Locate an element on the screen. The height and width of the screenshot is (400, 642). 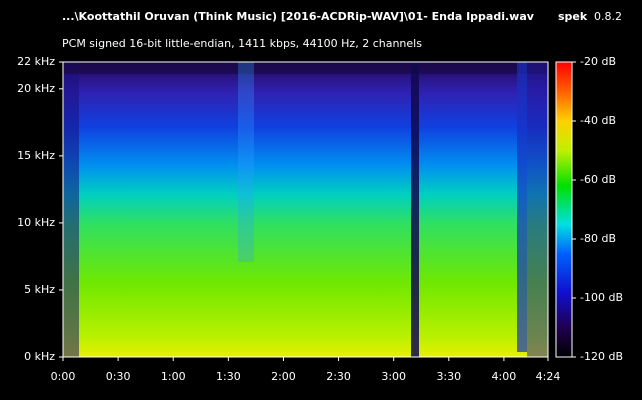
x-tick-label: 1:00 is located at coordinates (173, 376).